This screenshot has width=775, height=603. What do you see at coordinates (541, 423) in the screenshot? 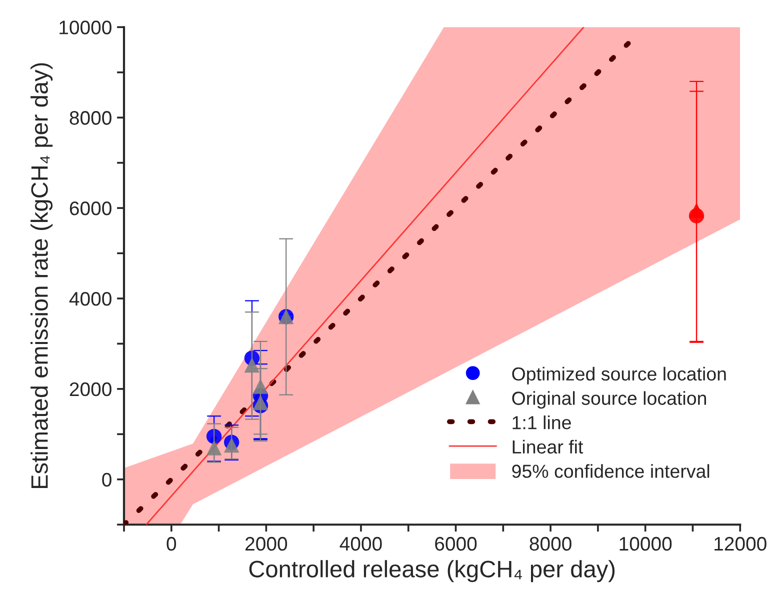
I see `legend-label: 1:1 line` at bounding box center [541, 423].